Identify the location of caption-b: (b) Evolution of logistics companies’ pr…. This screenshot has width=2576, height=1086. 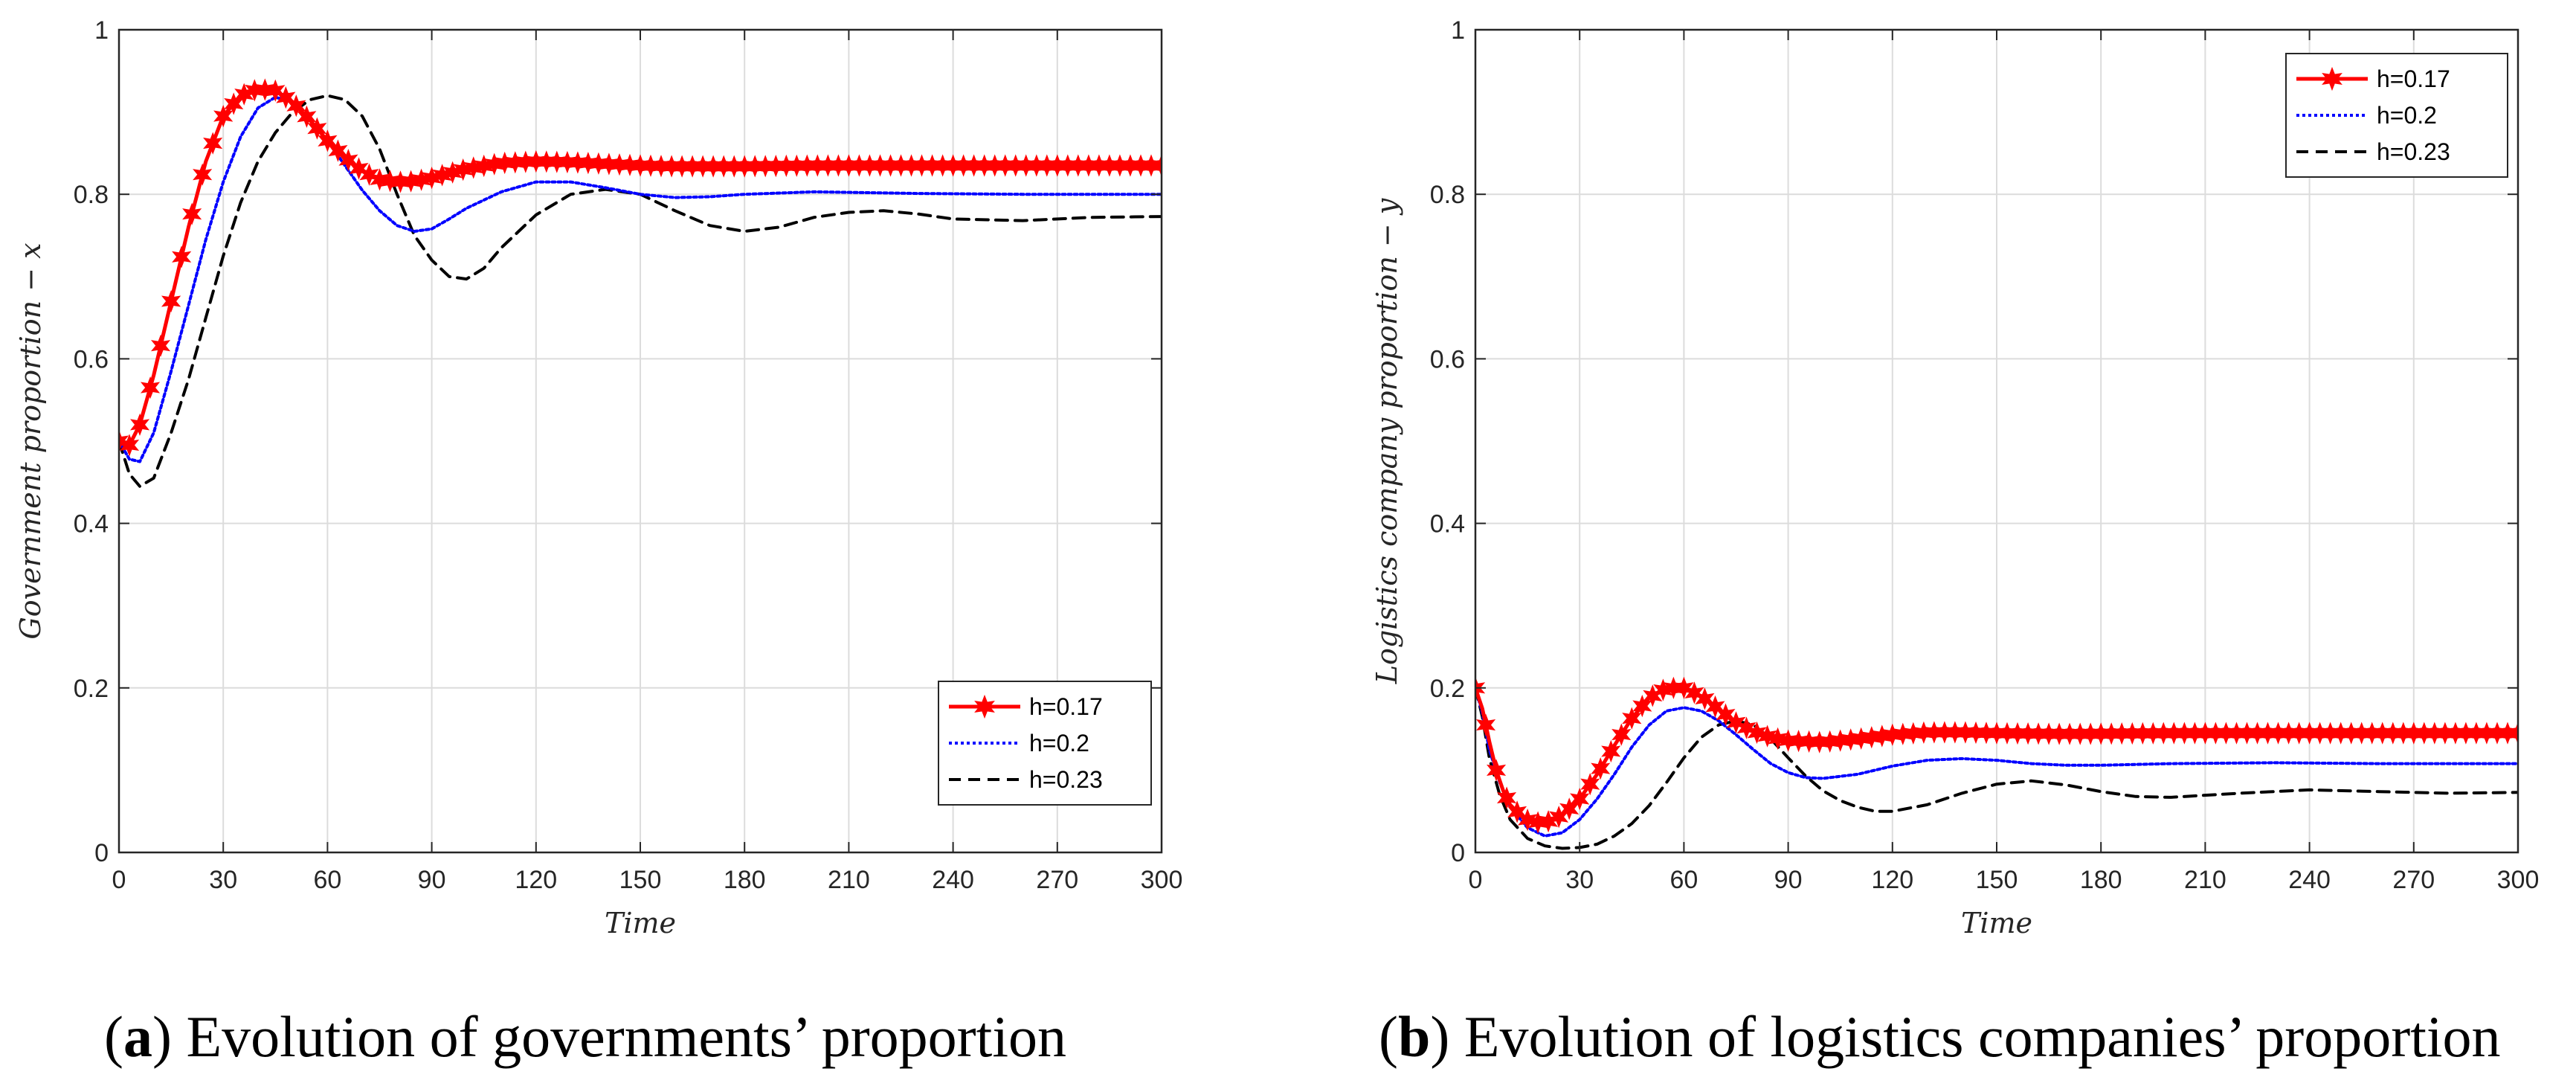
(1940, 1036).